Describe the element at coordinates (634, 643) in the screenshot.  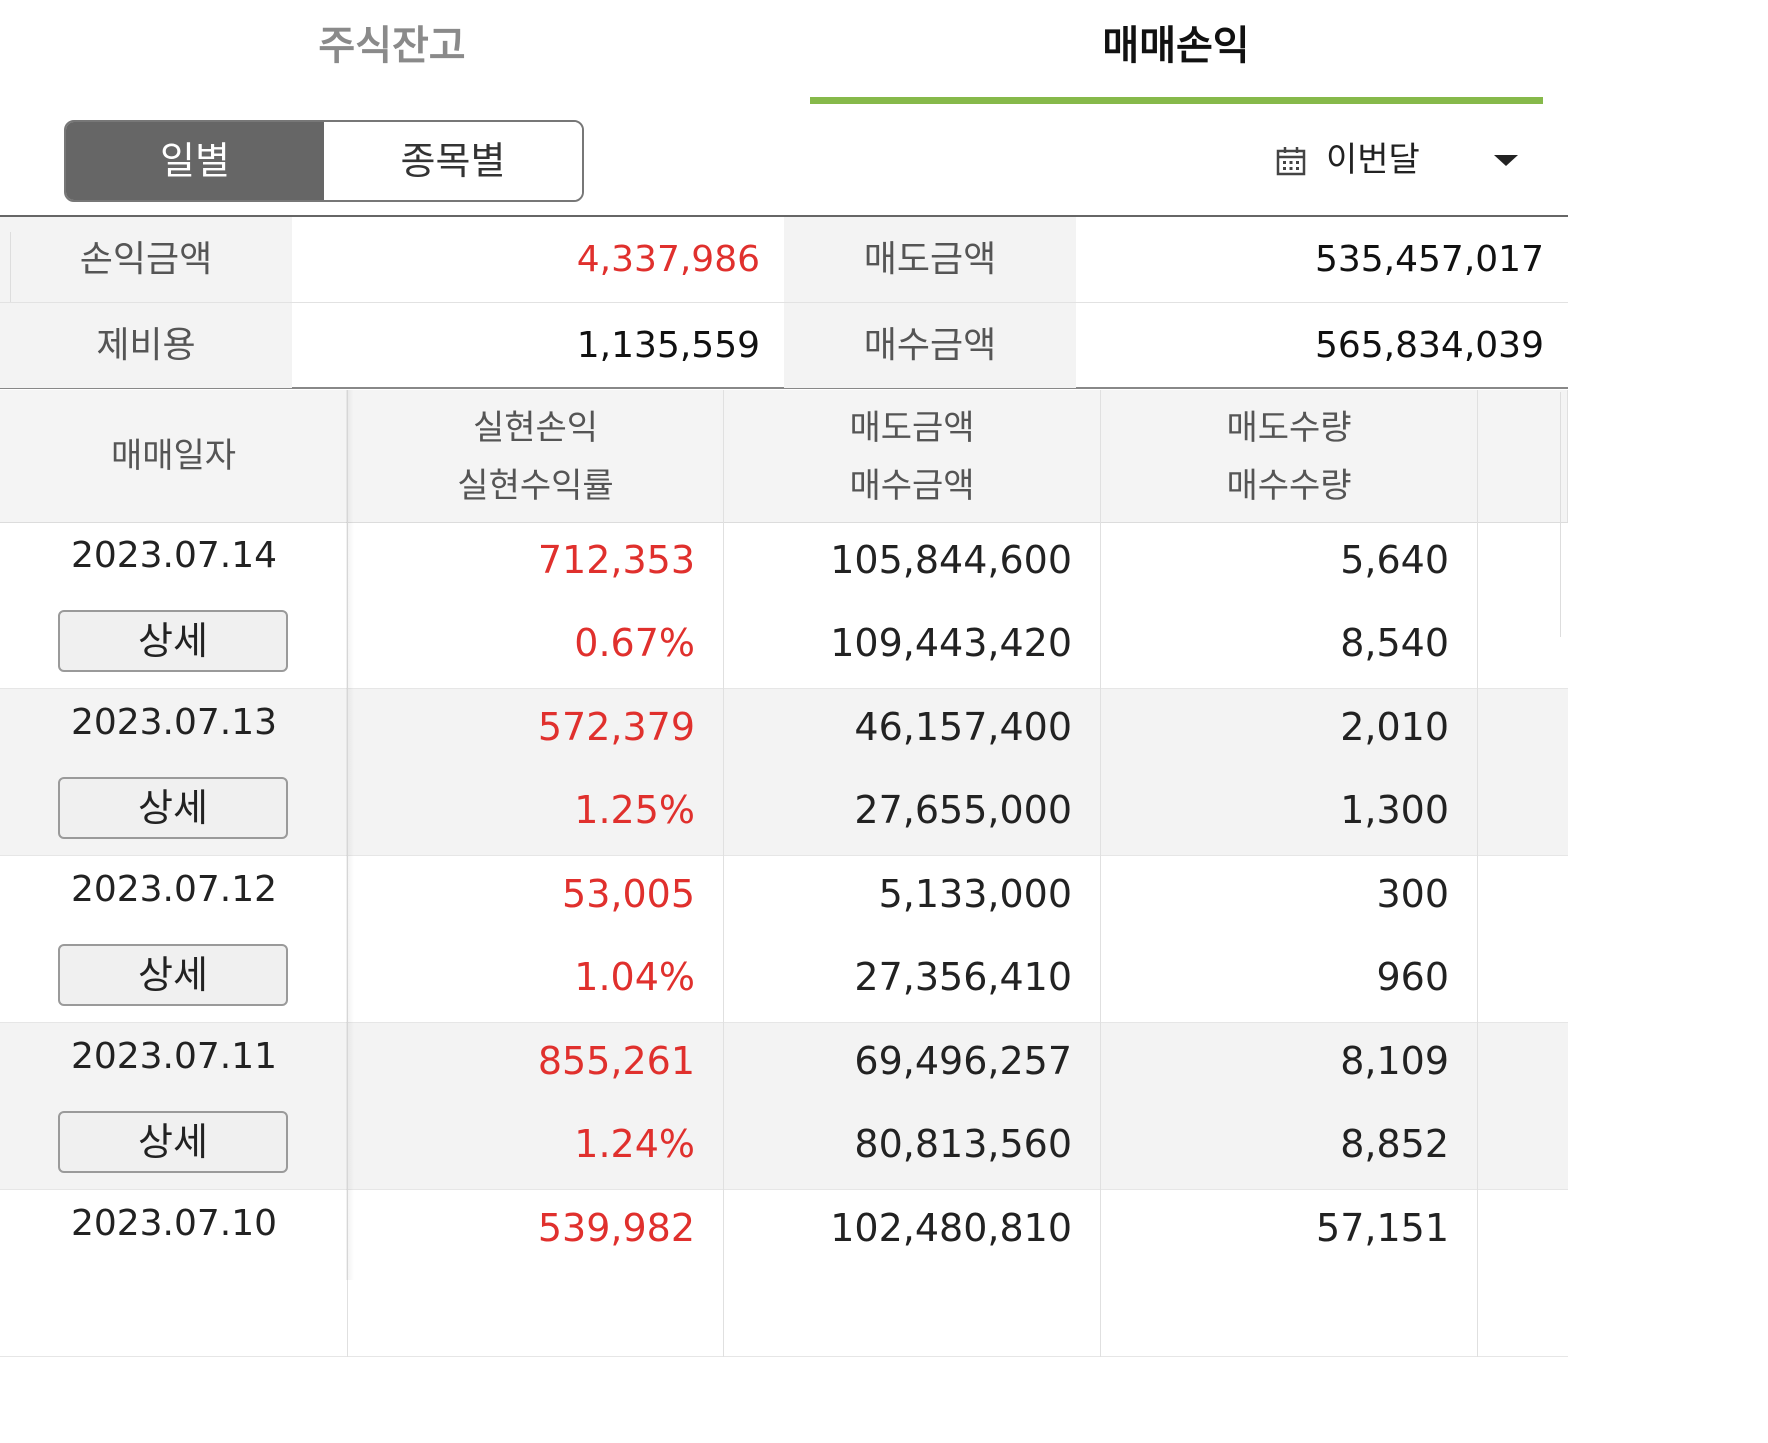
I see `realized-rate: 0.67%` at that location.